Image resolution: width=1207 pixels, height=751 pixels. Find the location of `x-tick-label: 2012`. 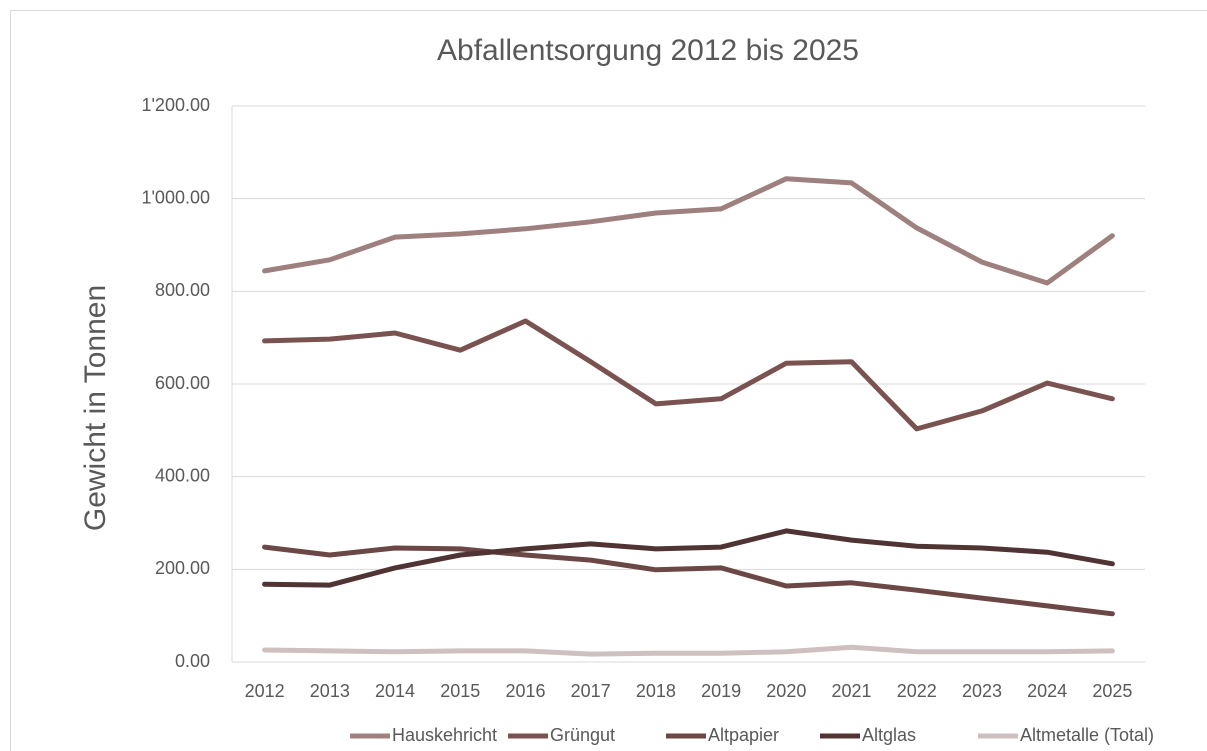

x-tick-label: 2012 is located at coordinates (265, 691).